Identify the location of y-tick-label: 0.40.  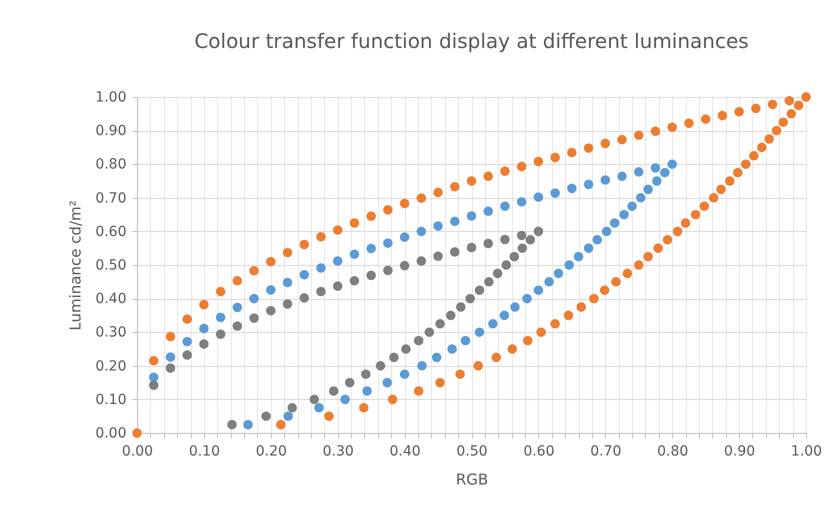
(110, 299).